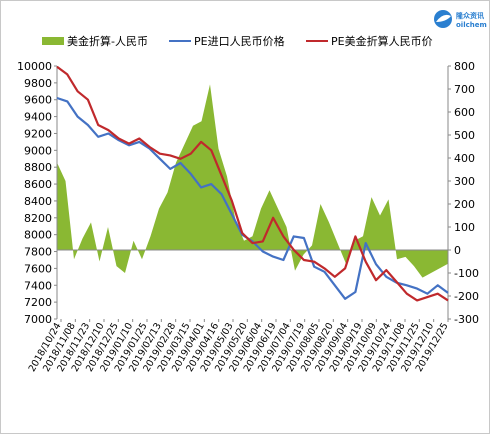 The width and height of the screenshot is (490, 434). I want to click on company-logo: 隆众资讯 oilchem, so click(460, 19).